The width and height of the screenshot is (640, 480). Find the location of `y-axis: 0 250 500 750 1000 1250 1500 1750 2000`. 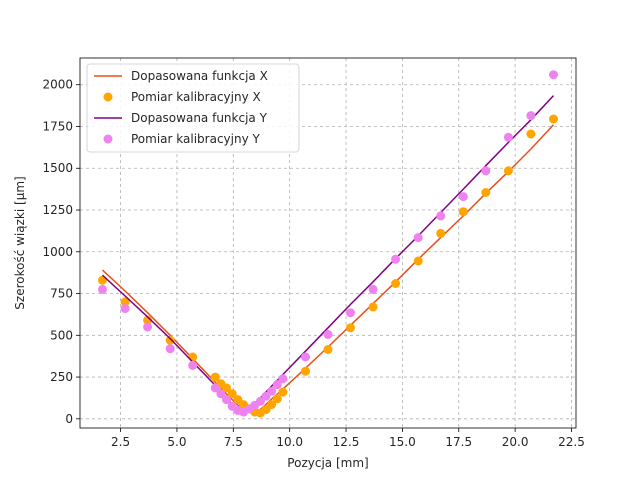

y-axis: 0 250 500 750 1000 1250 1500 1750 2000 is located at coordinates (61, 252).